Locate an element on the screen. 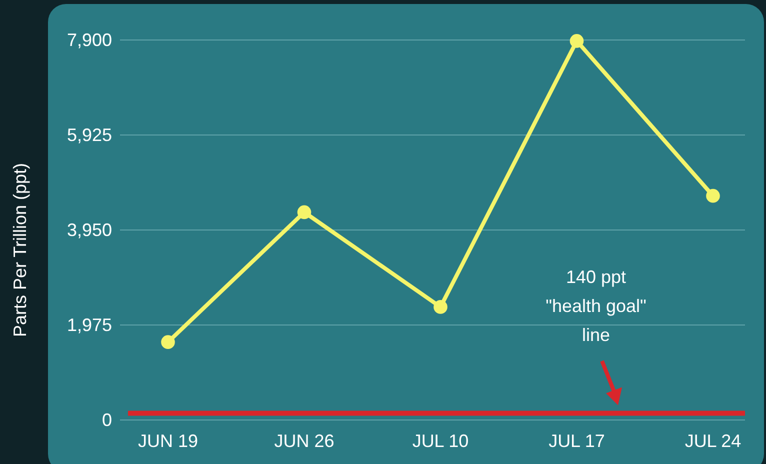 This screenshot has height=464, width=766. x-tick-label: JUL 17 is located at coordinates (576, 440).